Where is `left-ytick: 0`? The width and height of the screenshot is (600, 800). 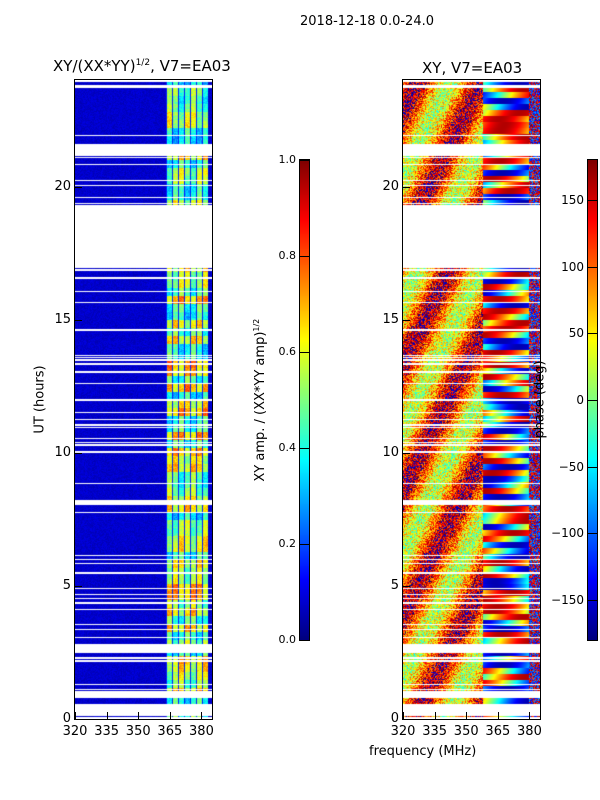 left-ytick: 0 is located at coordinates (66, 718).